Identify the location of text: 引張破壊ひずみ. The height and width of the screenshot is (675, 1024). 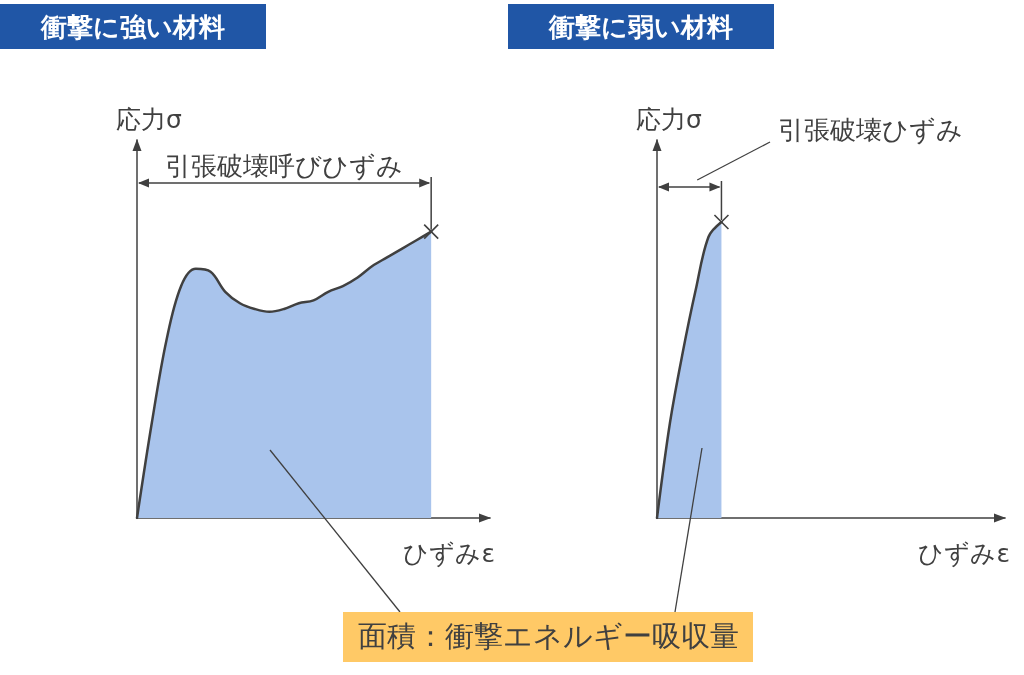
(870, 130).